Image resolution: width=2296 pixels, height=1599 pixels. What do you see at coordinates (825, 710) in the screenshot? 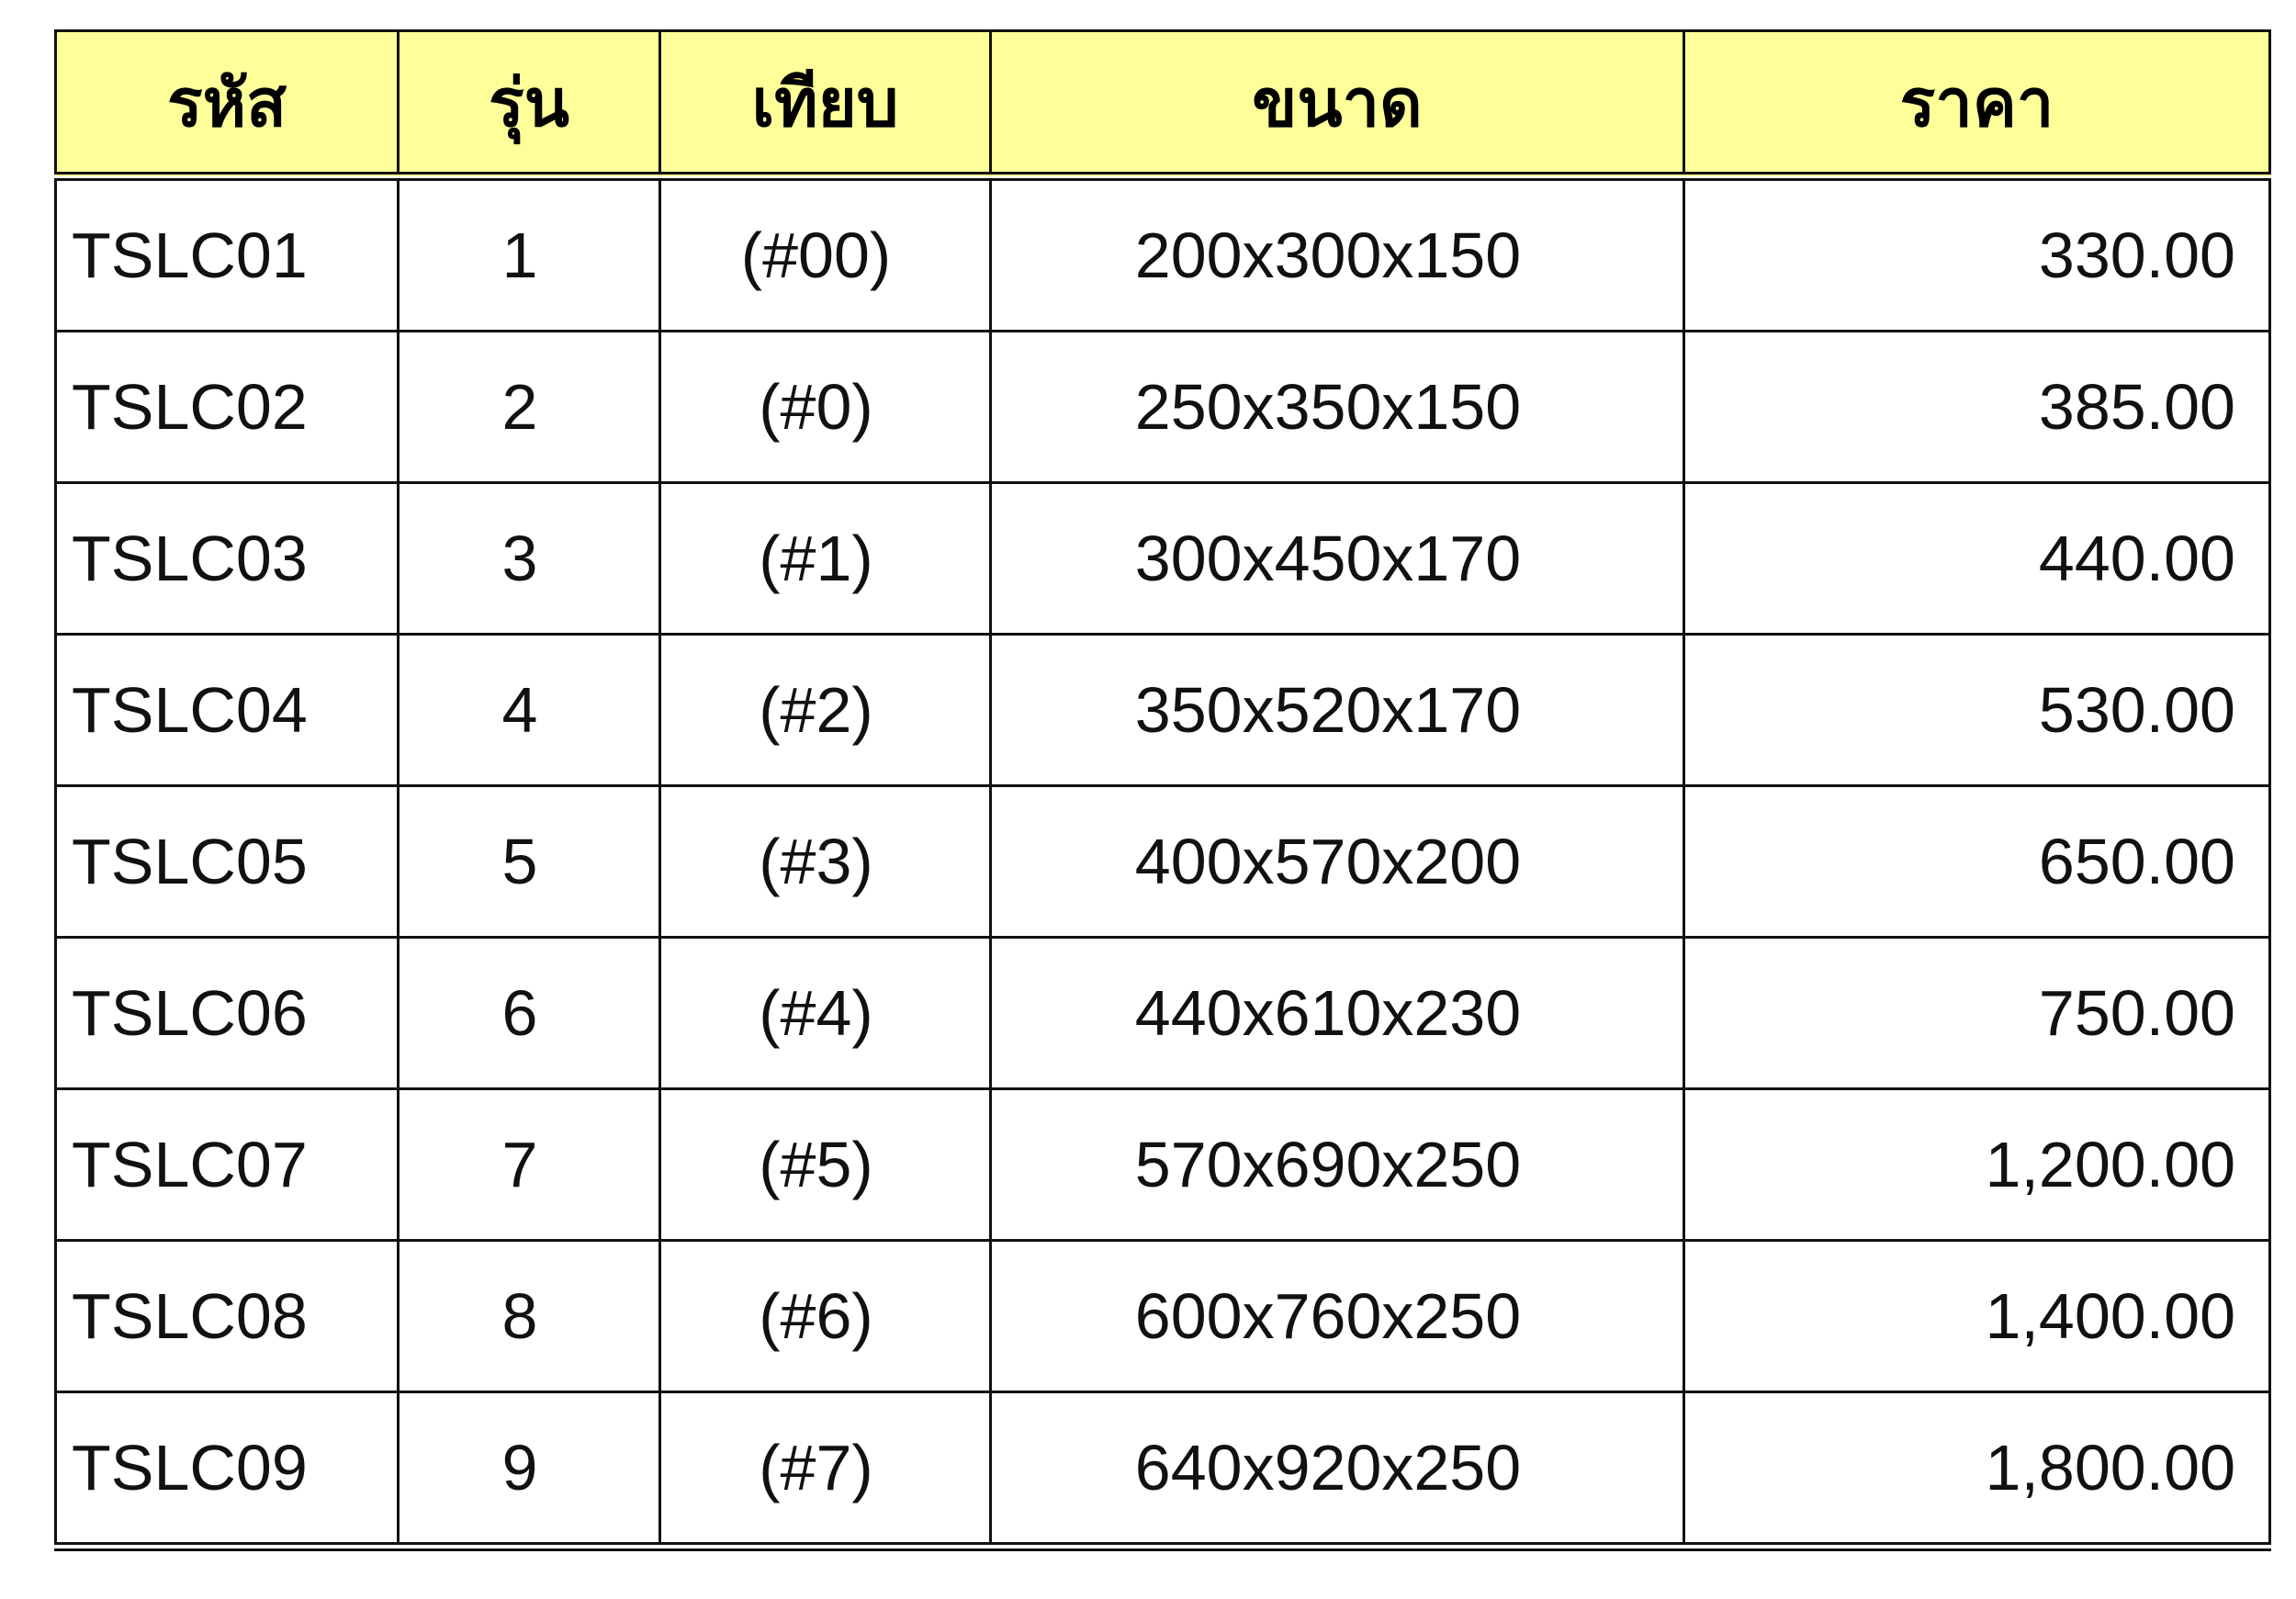
I see `cell-equivalent: (#2)` at bounding box center [825, 710].